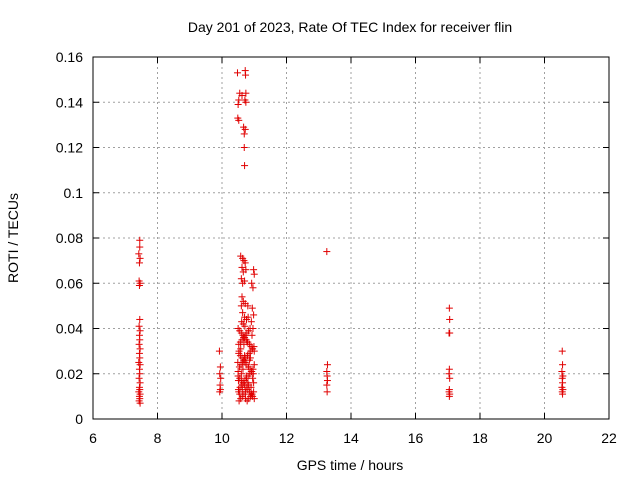  What do you see at coordinates (93, 438) in the screenshot?
I see `x-tick-label: 6` at bounding box center [93, 438].